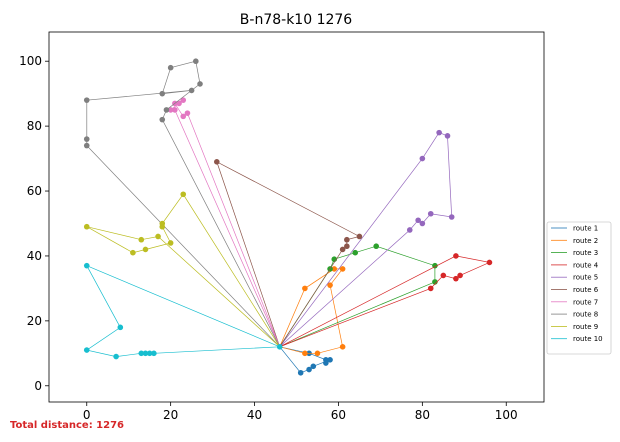  Describe the element at coordinates (30, 61) in the screenshot. I see `y-tick-label: 100` at that location.